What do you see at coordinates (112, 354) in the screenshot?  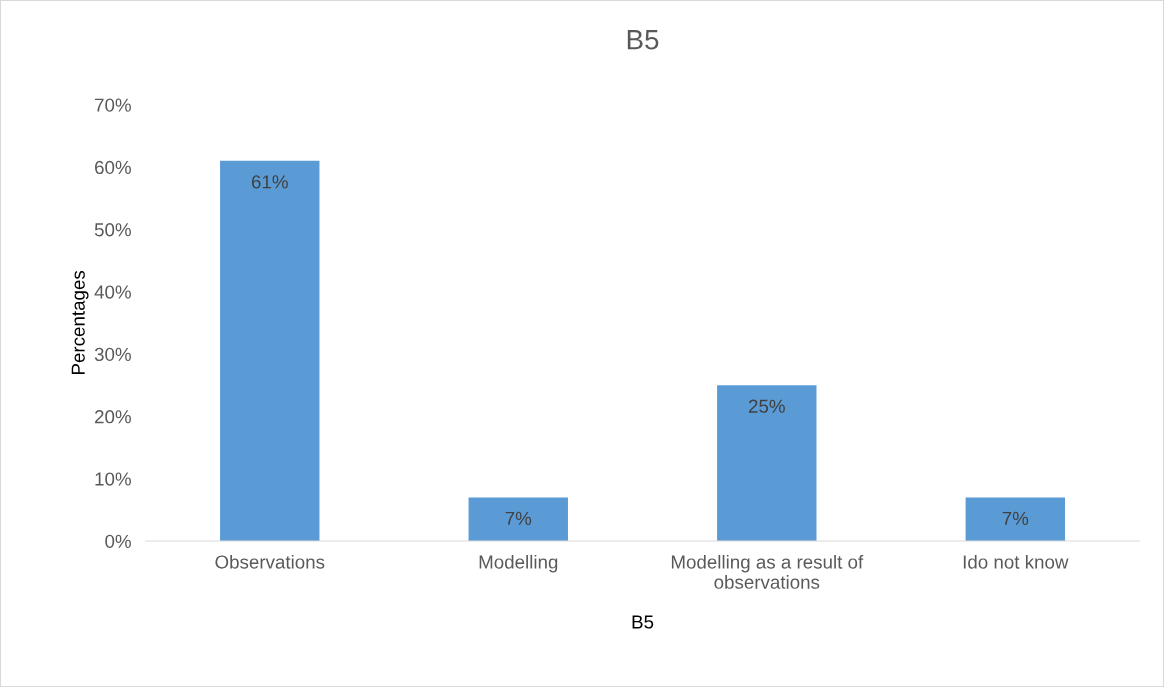 I see `y-tick-label: 30%` at bounding box center [112, 354].